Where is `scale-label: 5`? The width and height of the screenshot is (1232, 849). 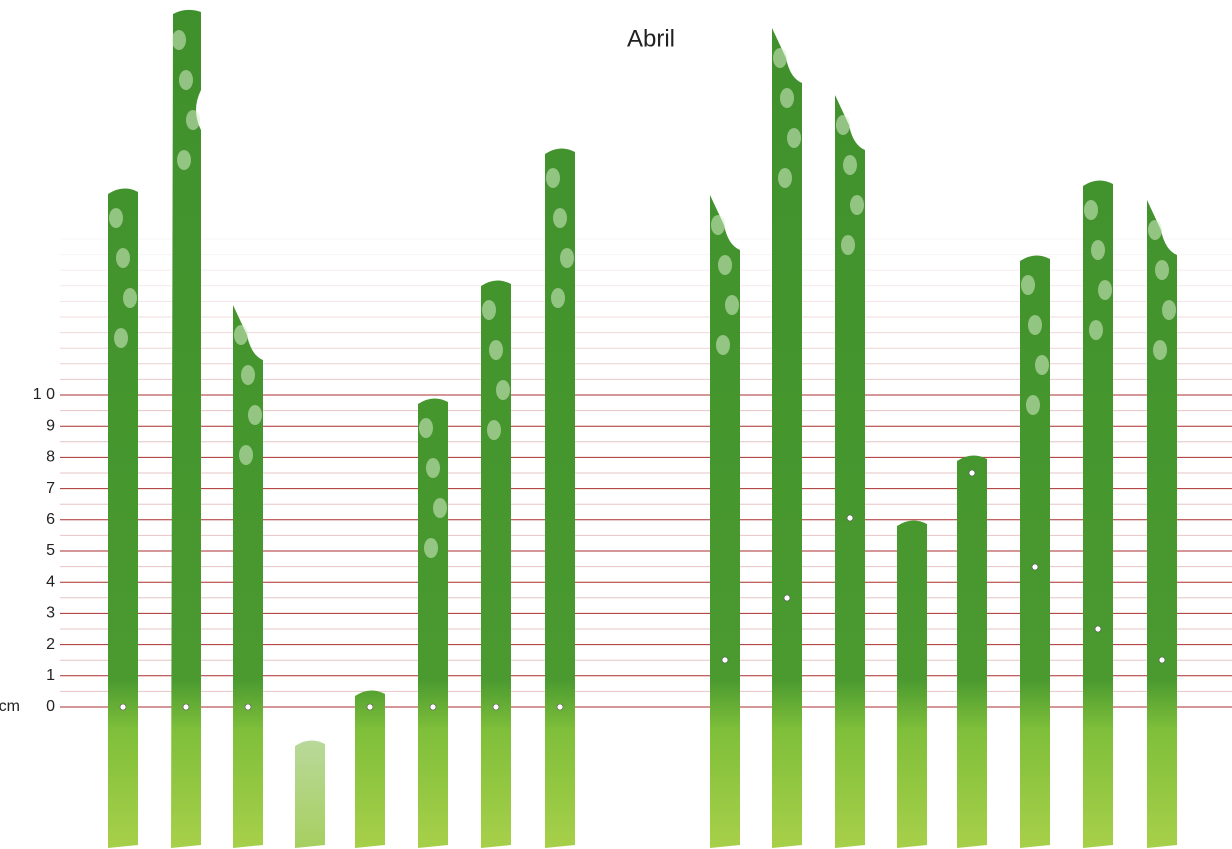 scale-label: 5 is located at coordinates (50, 550).